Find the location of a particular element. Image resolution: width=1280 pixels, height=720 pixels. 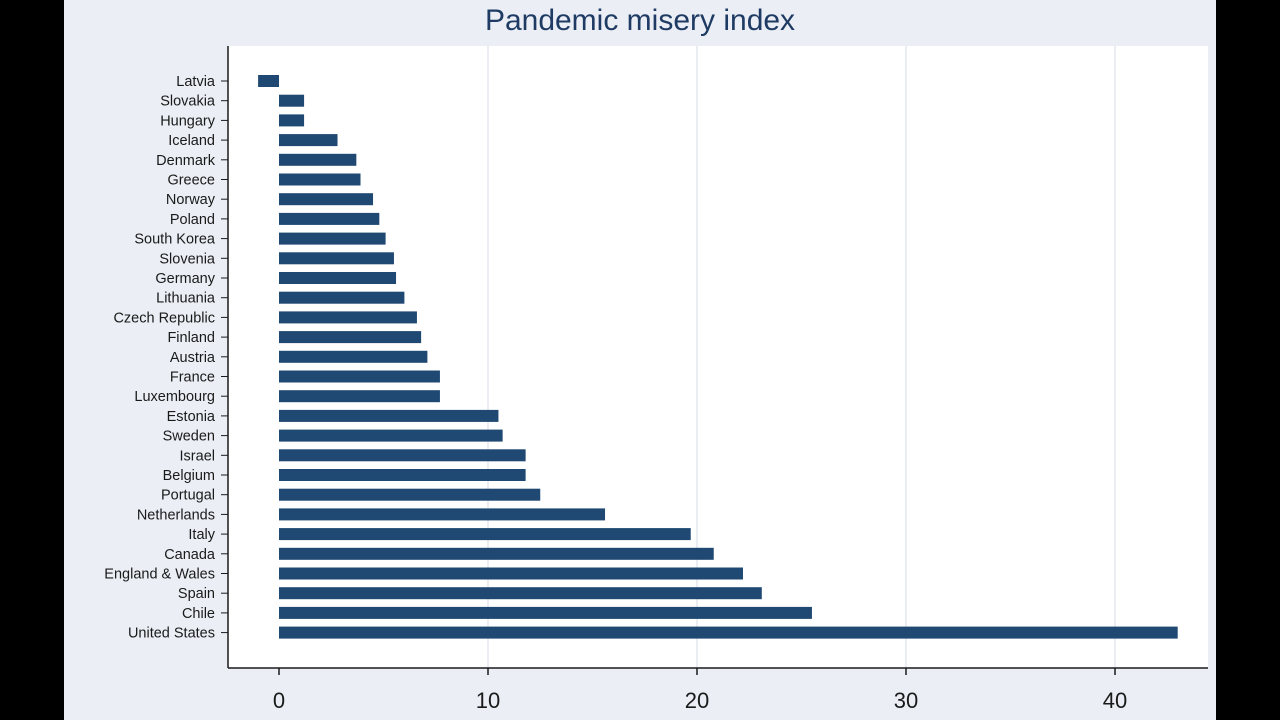

category-label: Slovenia is located at coordinates (187, 259).